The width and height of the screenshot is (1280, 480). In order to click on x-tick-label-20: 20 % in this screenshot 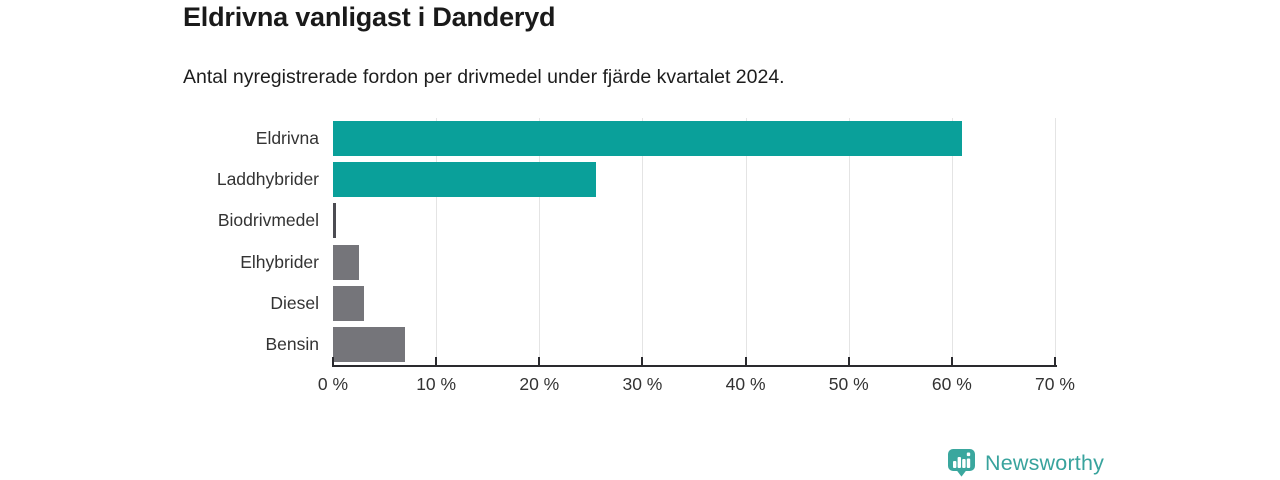, I will do `click(539, 384)`.